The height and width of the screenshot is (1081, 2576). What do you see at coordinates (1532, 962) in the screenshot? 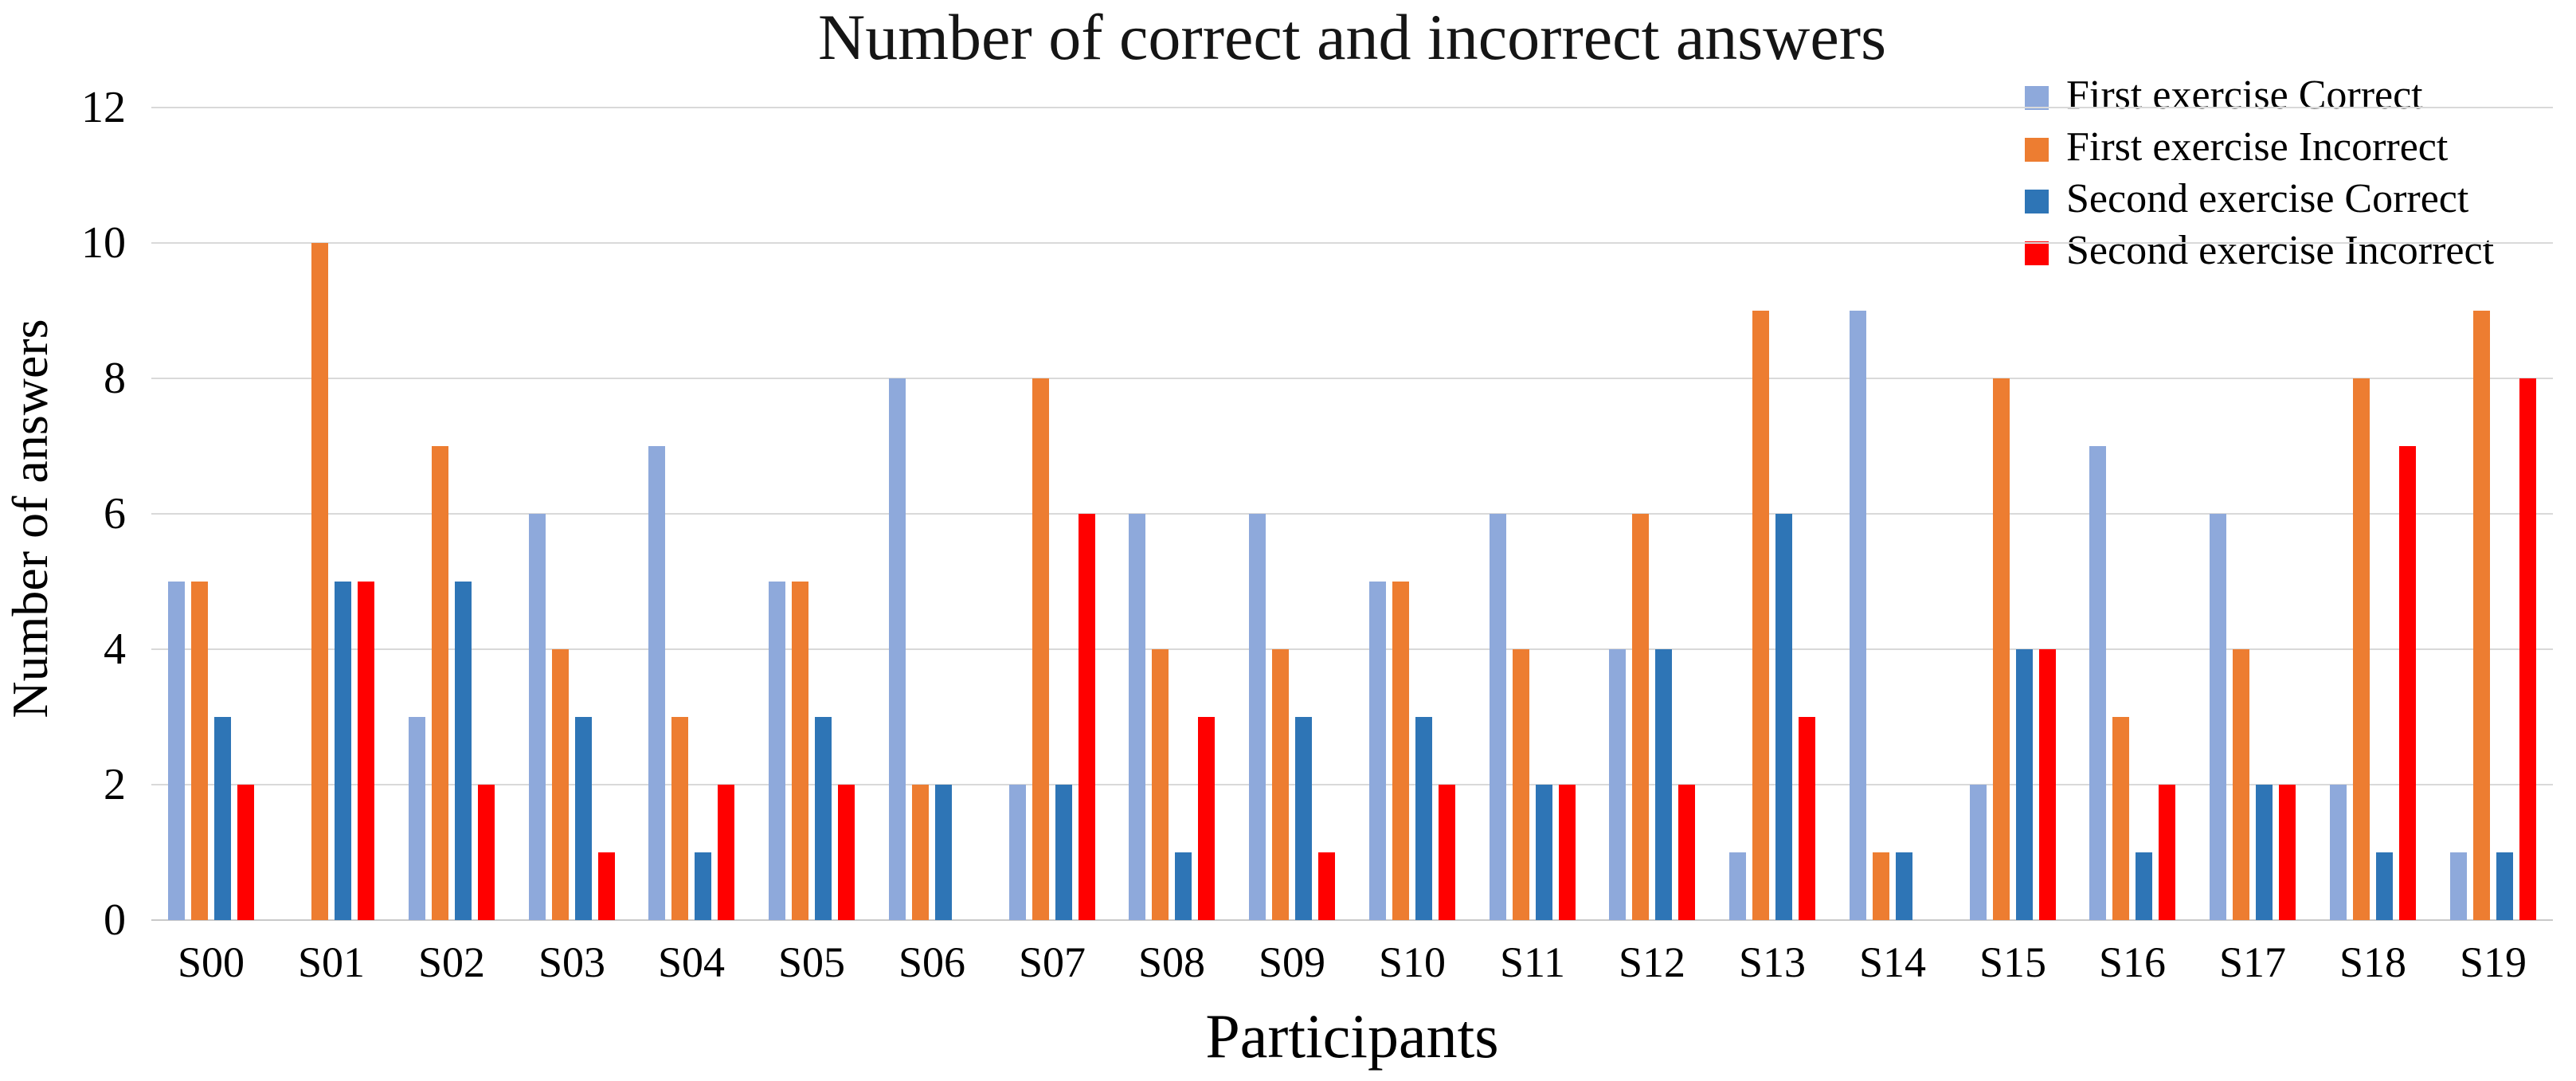
I see `x-tick-label-s11: S11` at bounding box center [1532, 962].